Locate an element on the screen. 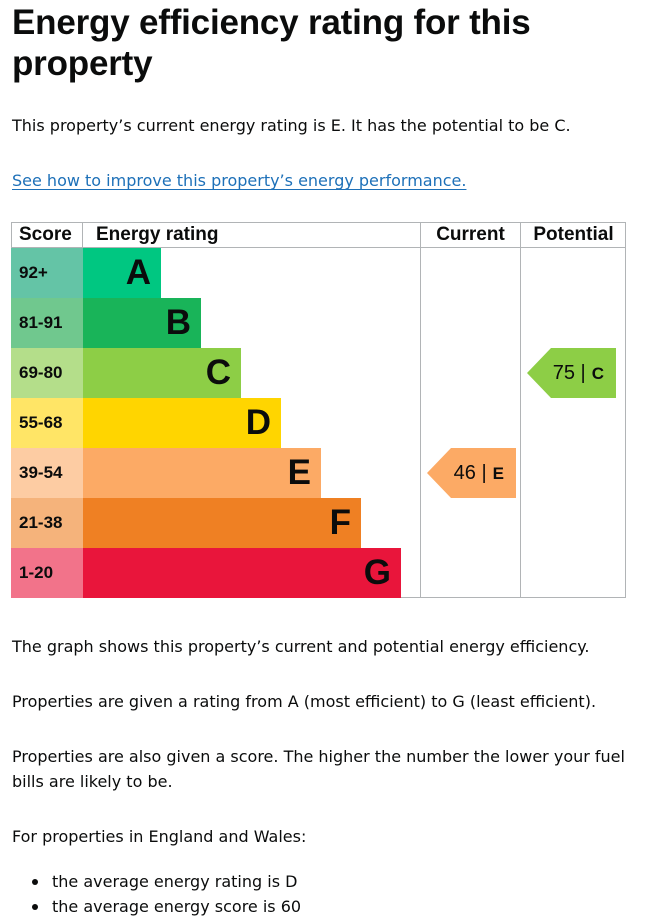 This screenshot has width=672, height=920. band-bar-d: D is located at coordinates (182, 423).